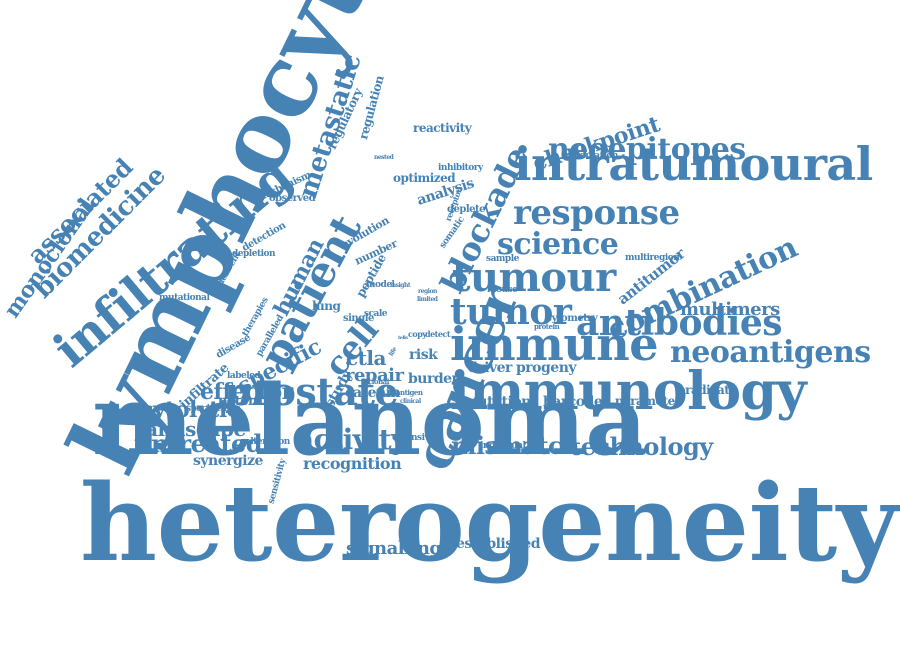 The width and height of the screenshot is (900, 670). I want to click on word-regulation: regulation, so click(371, 107).